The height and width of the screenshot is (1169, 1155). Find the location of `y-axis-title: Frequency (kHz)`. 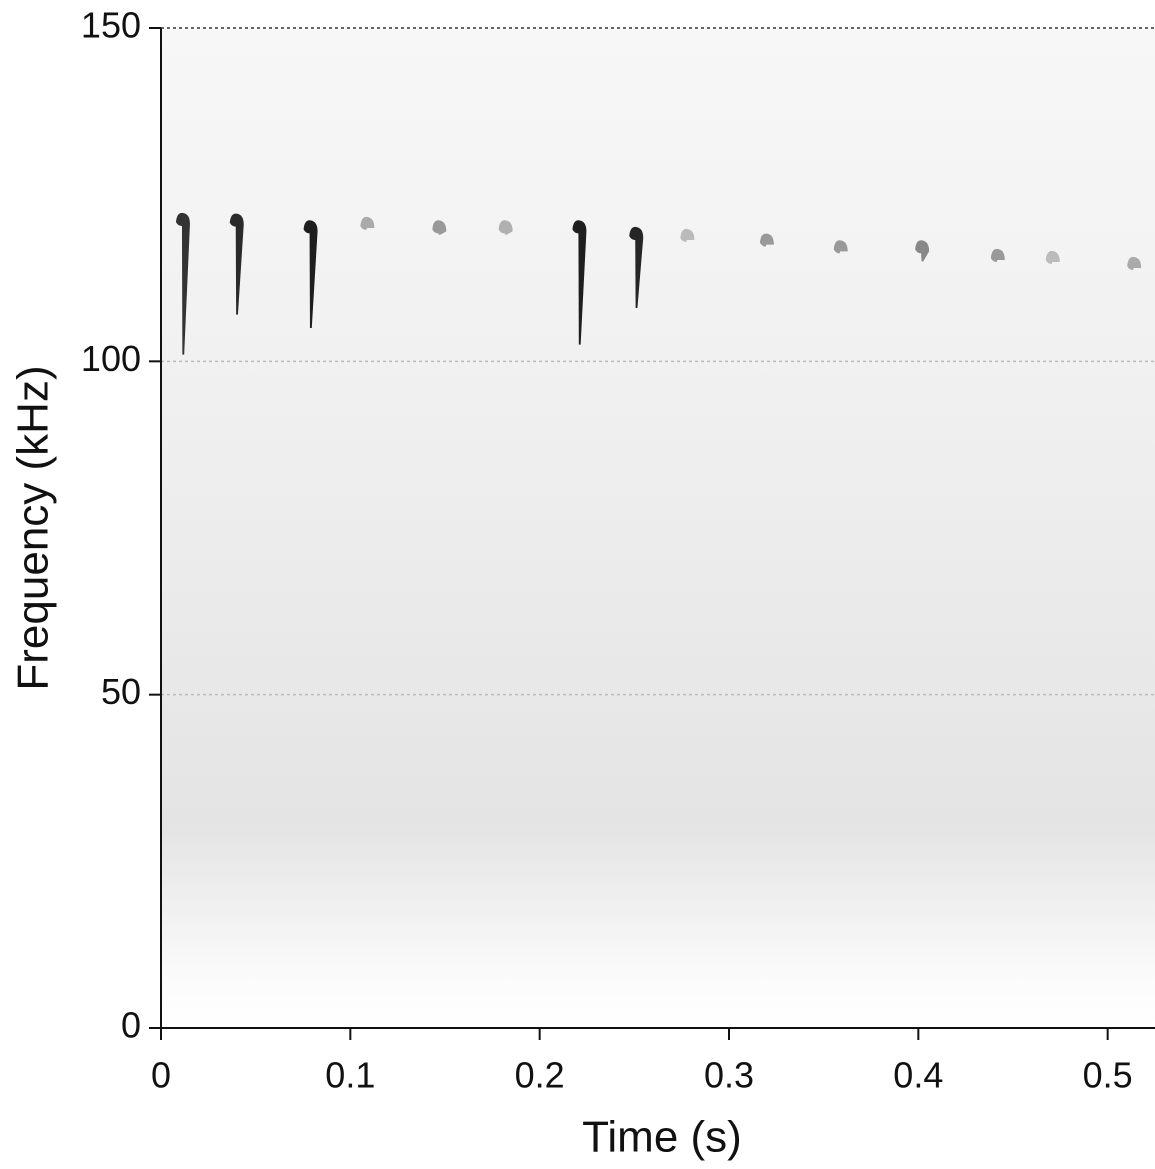

y-axis-title: Frequency (kHz) is located at coordinates (33, 527).